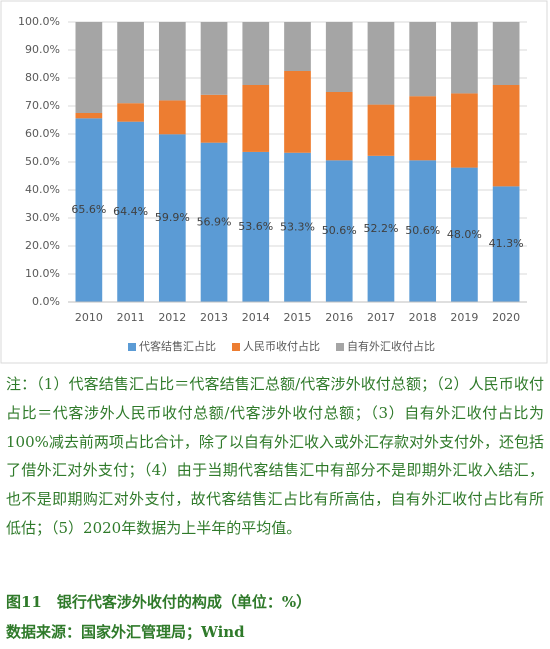  What do you see at coordinates (42, 245) in the screenshot?
I see `y-tick-label: 20.0%` at bounding box center [42, 245].